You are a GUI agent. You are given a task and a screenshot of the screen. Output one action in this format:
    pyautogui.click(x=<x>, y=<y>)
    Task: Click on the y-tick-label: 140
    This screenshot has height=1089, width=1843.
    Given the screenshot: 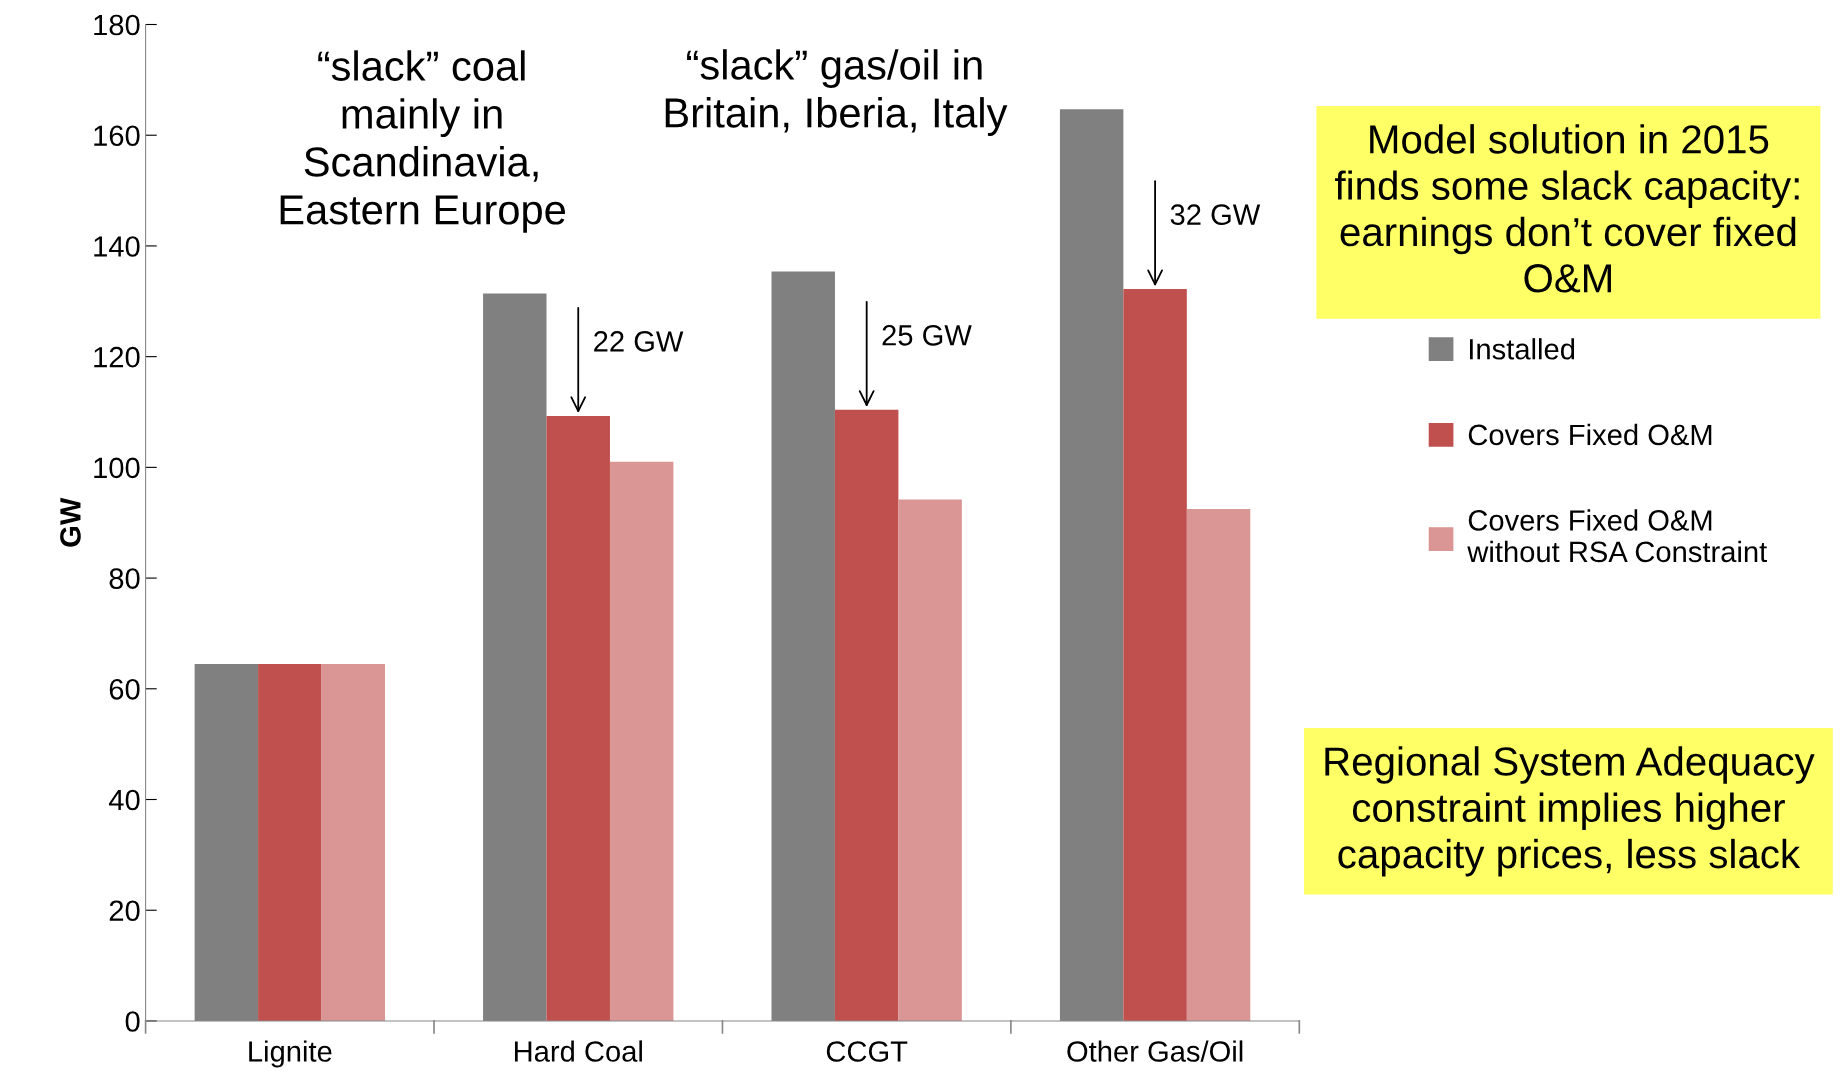 What is the action you would take?
    pyautogui.click(x=117, y=246)
    